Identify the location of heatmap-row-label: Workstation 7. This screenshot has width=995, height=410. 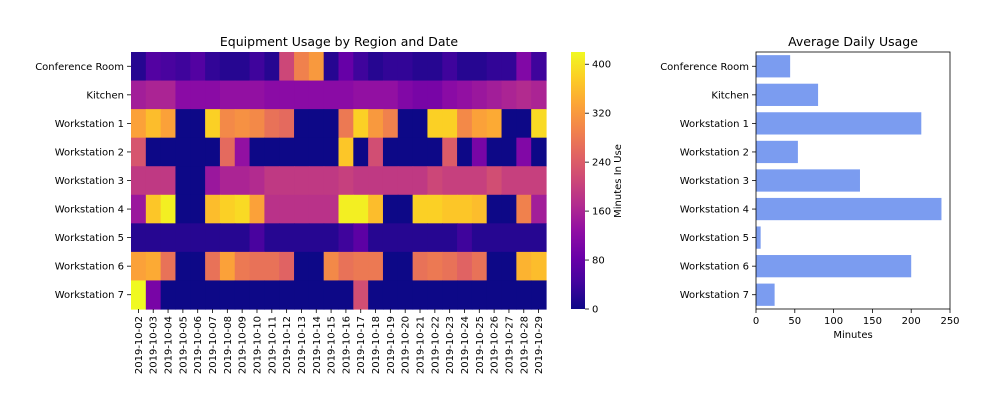
(89, 295).